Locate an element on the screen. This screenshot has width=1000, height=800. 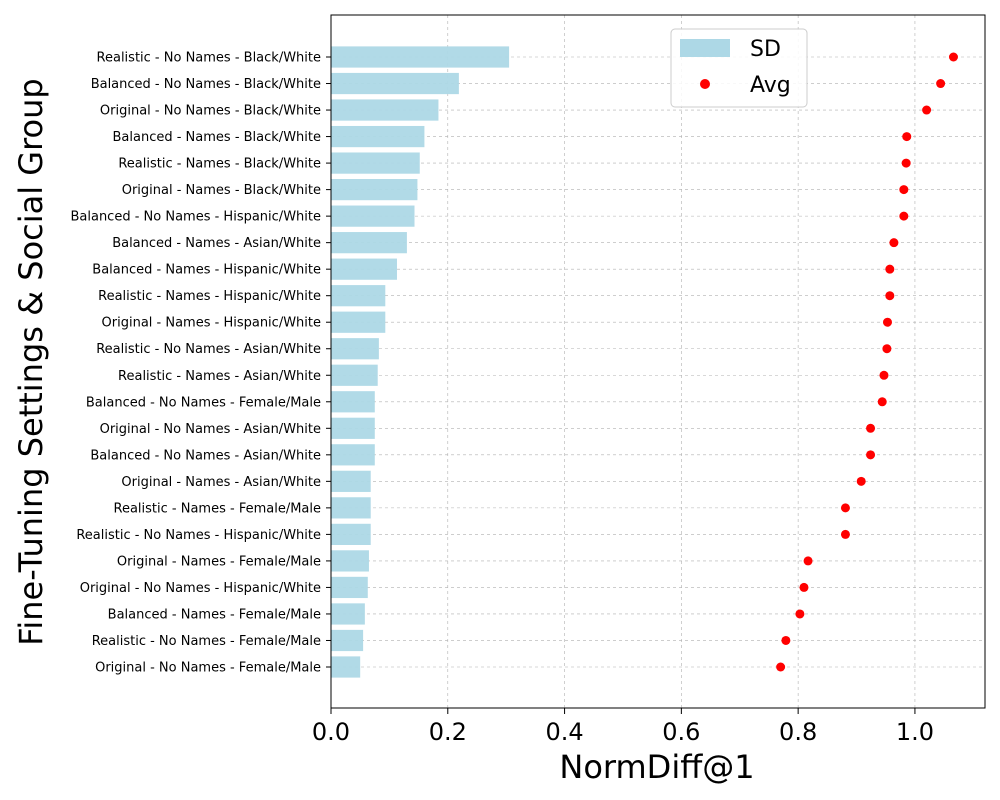
y-tick-label: Original - No Names - Hispanic/White is located at coordinates (200, 588).